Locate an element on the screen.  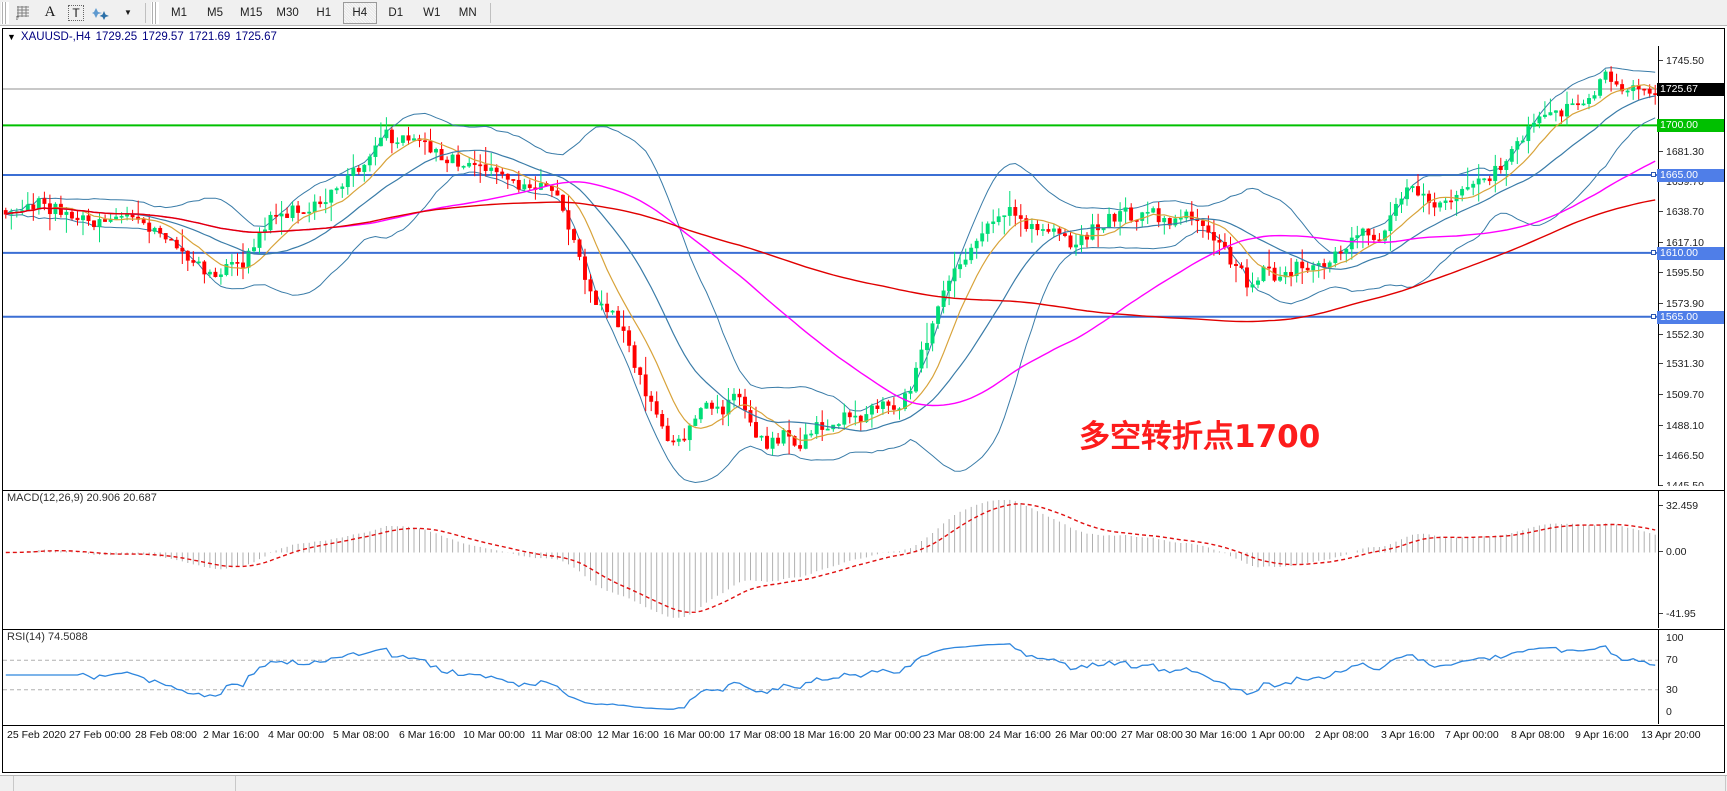
rsi-tick-label: 0 is located at coordinates (1669, 712).